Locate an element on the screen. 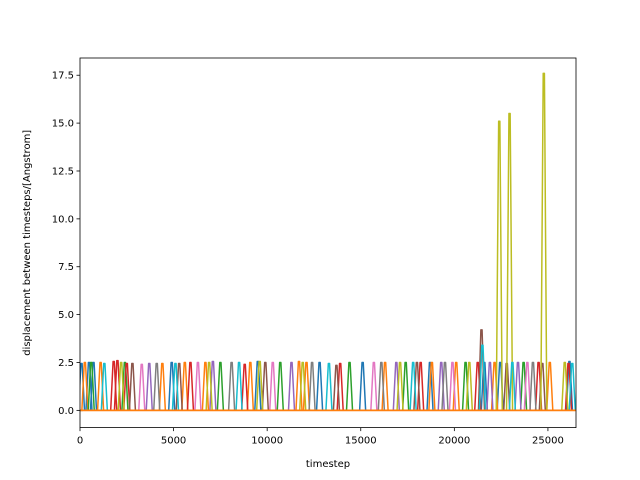 Image resolution: width=640 pixels, height=480 pixels. y-axis: 0.0 2.5 5.0 7.5 10.0 12.5 15.0 17.5 is located at coordinates (66, 244).